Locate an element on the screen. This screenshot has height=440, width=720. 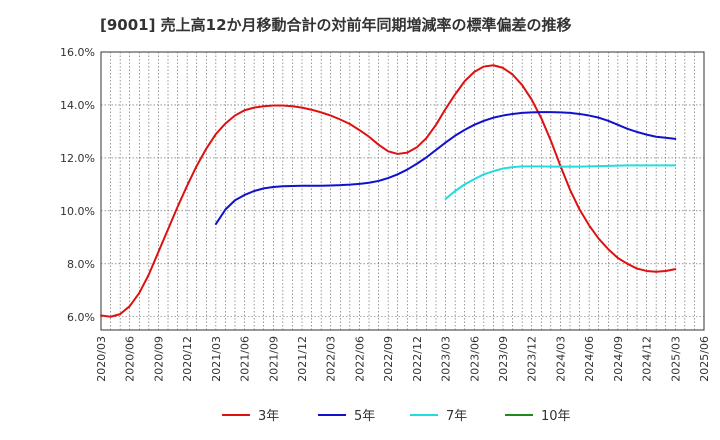
x-tick-label: 2023/12 is located at coordinates (532, 359).